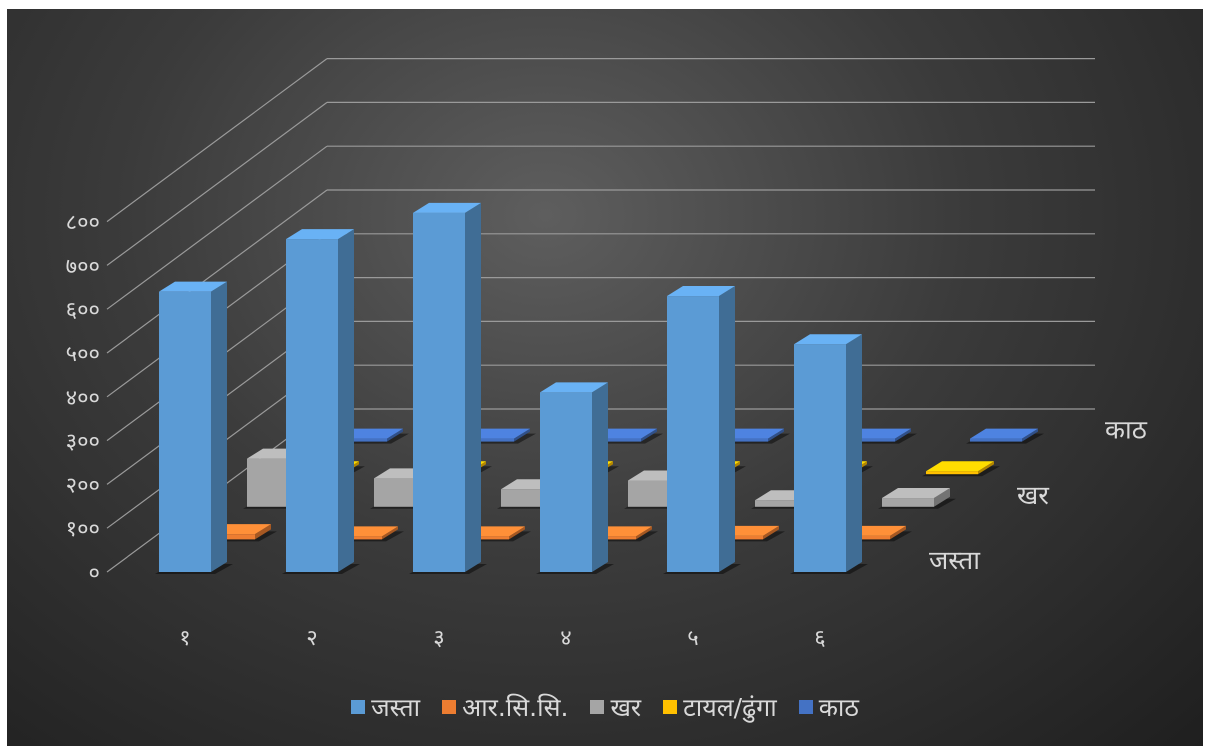 The image size is (1210, 753). Describe the element at coordinates (83, 529) in the screenshot. I see `y-tick-label: १००` at that location.